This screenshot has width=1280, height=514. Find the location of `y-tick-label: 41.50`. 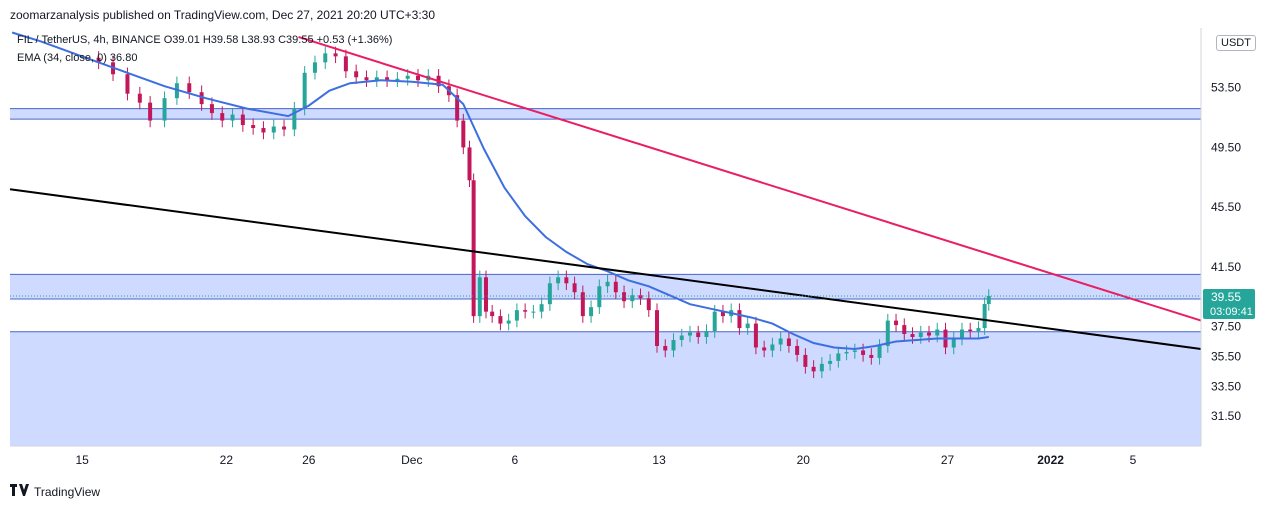

y-tick-label: 41.50 is located at coordinates (1226, 267).